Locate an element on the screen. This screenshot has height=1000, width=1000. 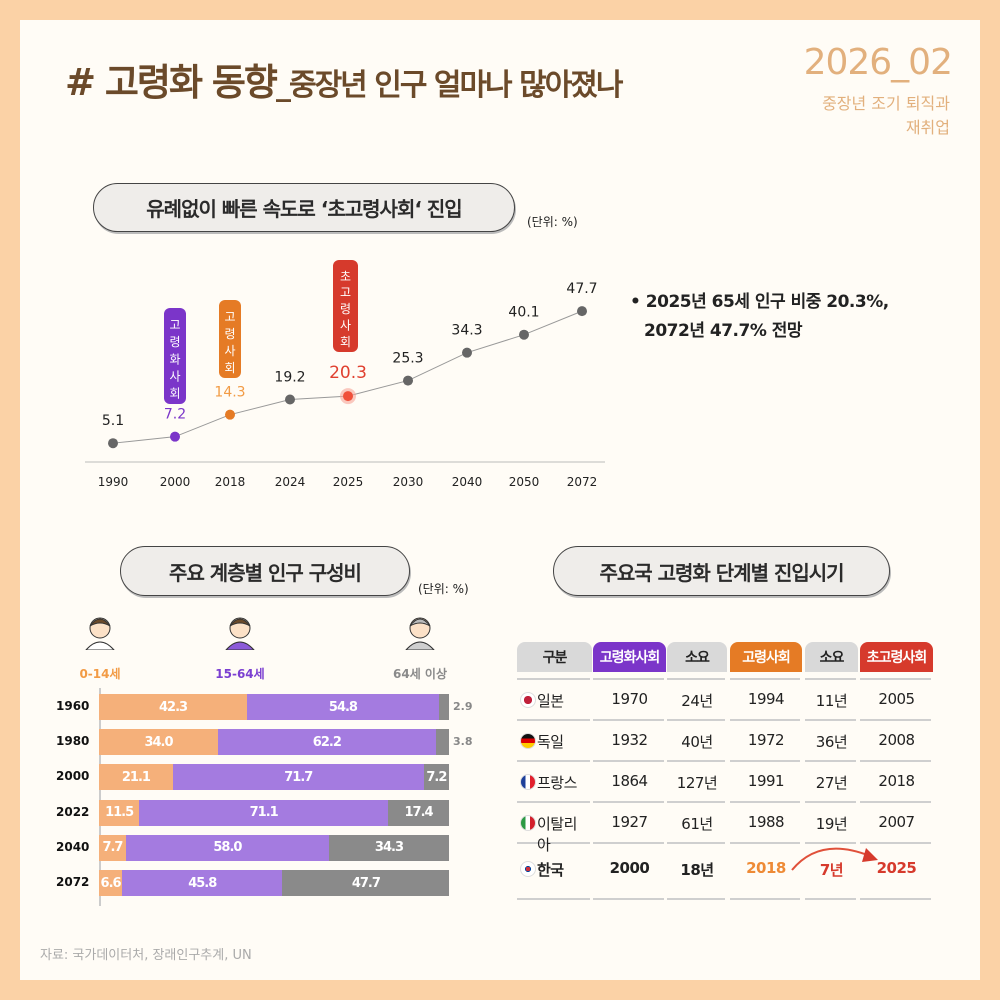
country-name: 일본 is located at coordinates (550, 701).